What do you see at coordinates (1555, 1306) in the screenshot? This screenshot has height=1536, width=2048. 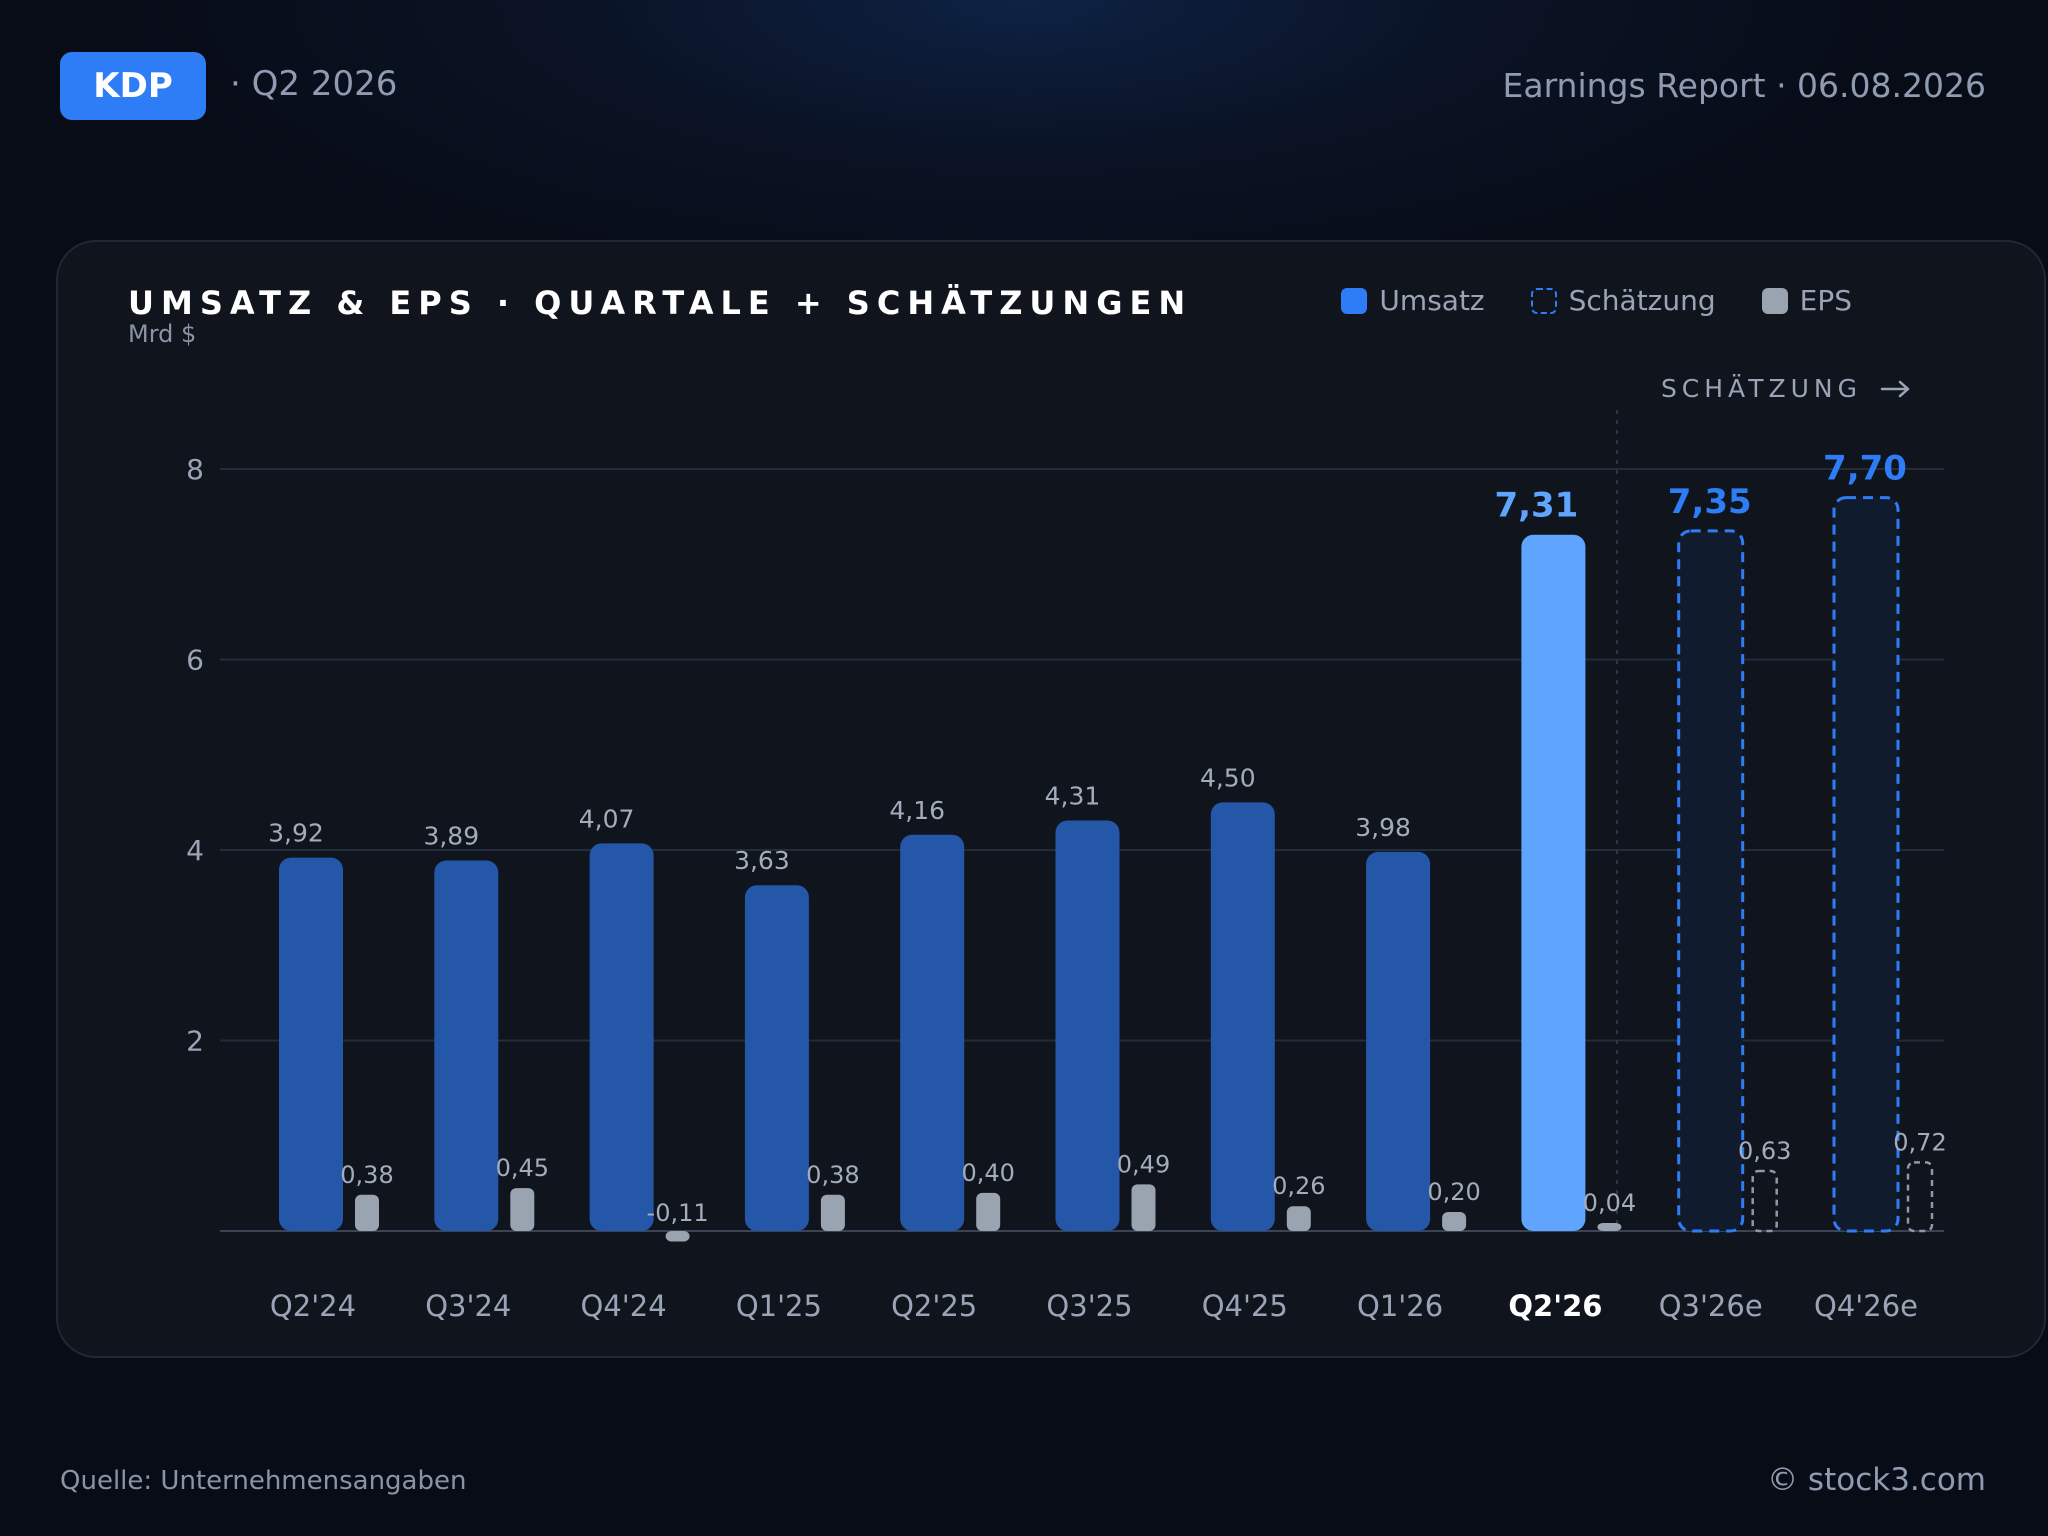 I see `x-tick-label: Q2'26` at bounding box center [1555, 1306].